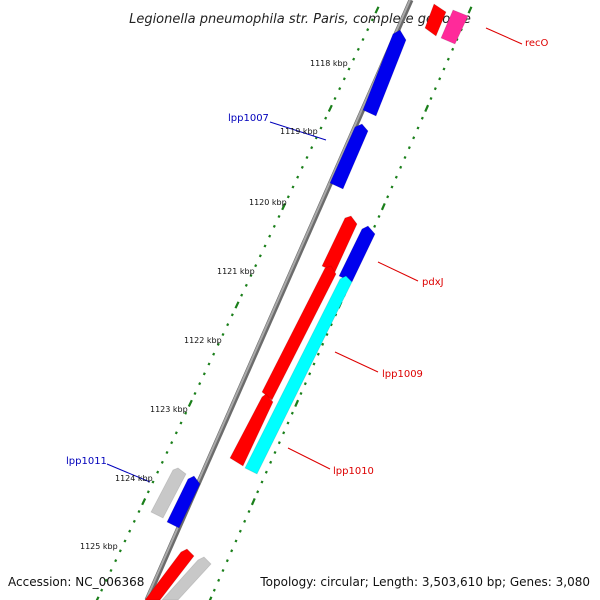 This screenshot has width=600, height=600. I want to click on gene-label: lpp1007, so click(248, 118).